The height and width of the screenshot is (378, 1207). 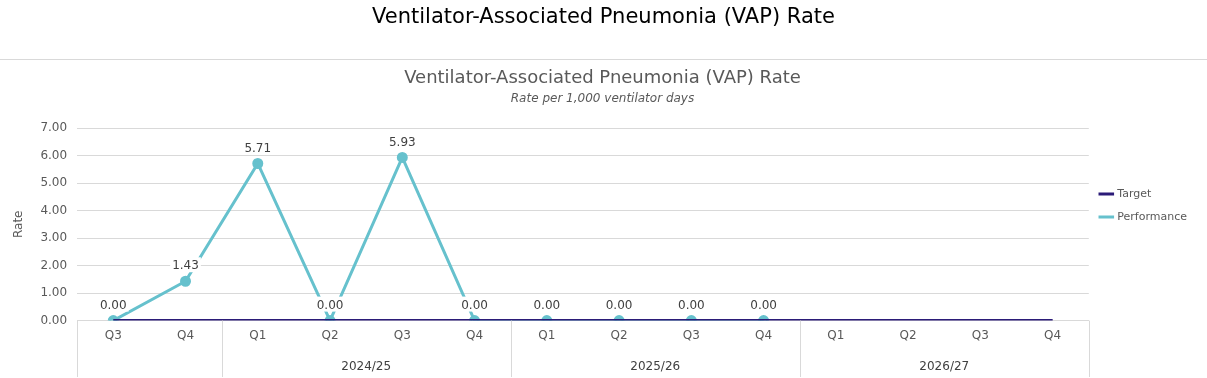 What do you see at coordinates (54, 264) in the screenshot?
I see `y-tick-label: 2.00` at bounding box center [54, 264].